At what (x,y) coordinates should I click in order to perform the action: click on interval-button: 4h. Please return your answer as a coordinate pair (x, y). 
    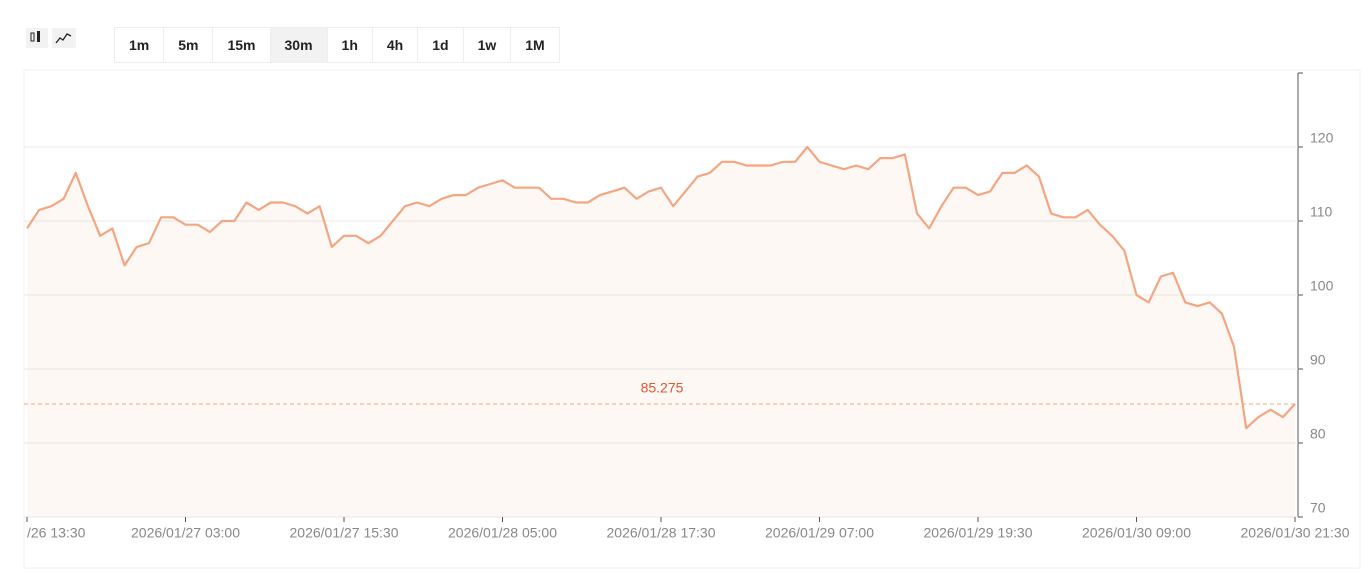
    Looking at the image, I should click on (396, 45).